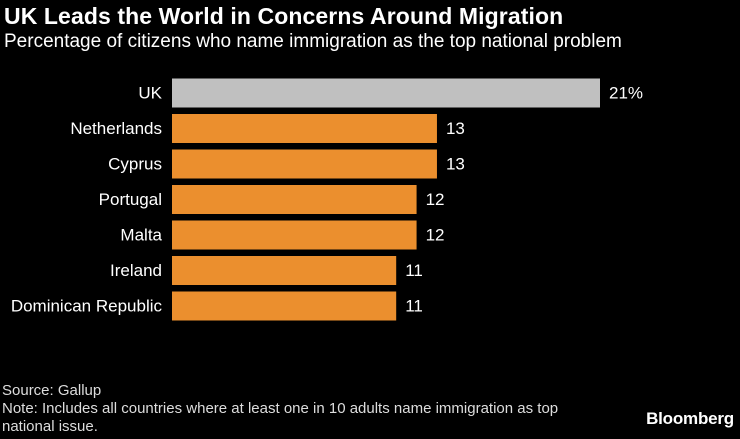 The height and width of the screenshot is (439, 740). I want to click on value-label-malta: 12, so click(435, 235).